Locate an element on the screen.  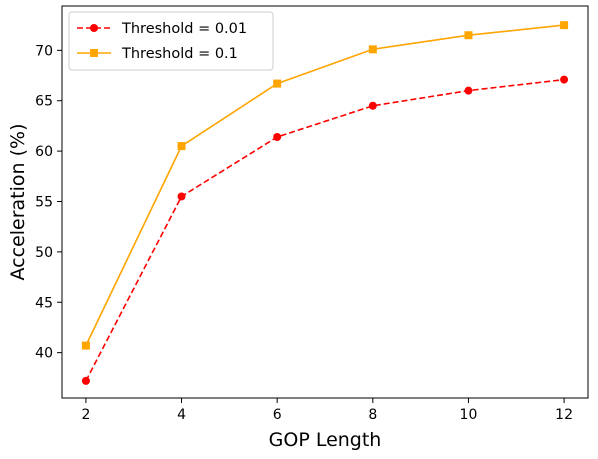
y-tick-label: 50 is located at coordinates (44, 253).